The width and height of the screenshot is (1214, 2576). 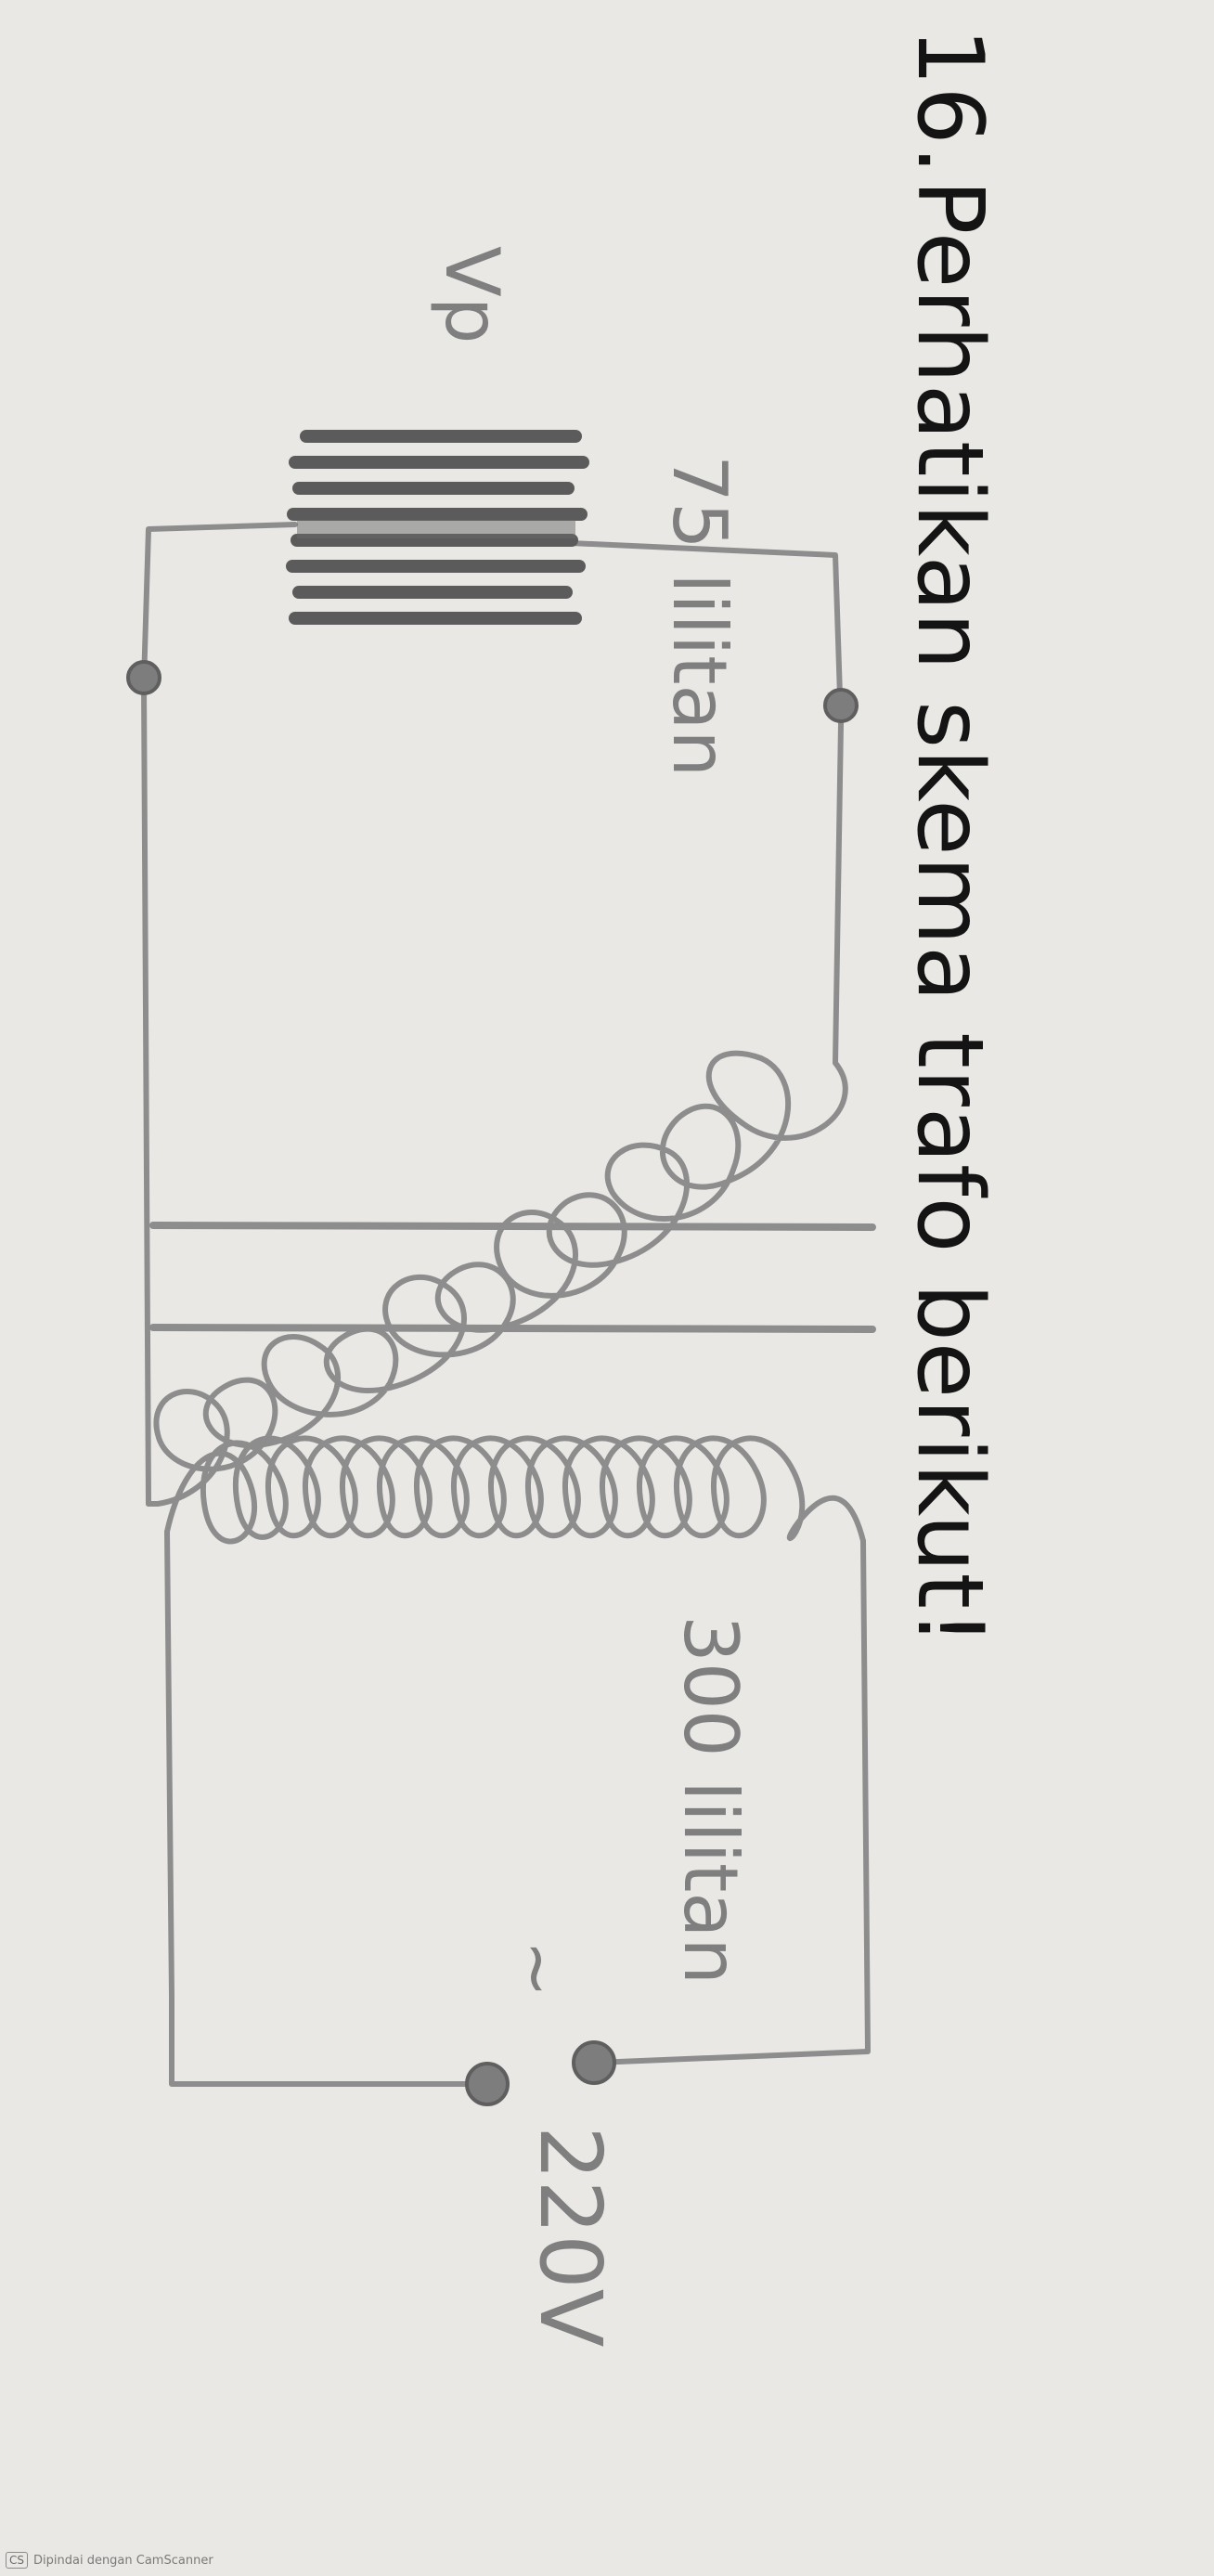 What do you see at coordinates (487, 2084) in the screenshot?
I see `terminal-secondary-left` at bounding box center [487, 2084].